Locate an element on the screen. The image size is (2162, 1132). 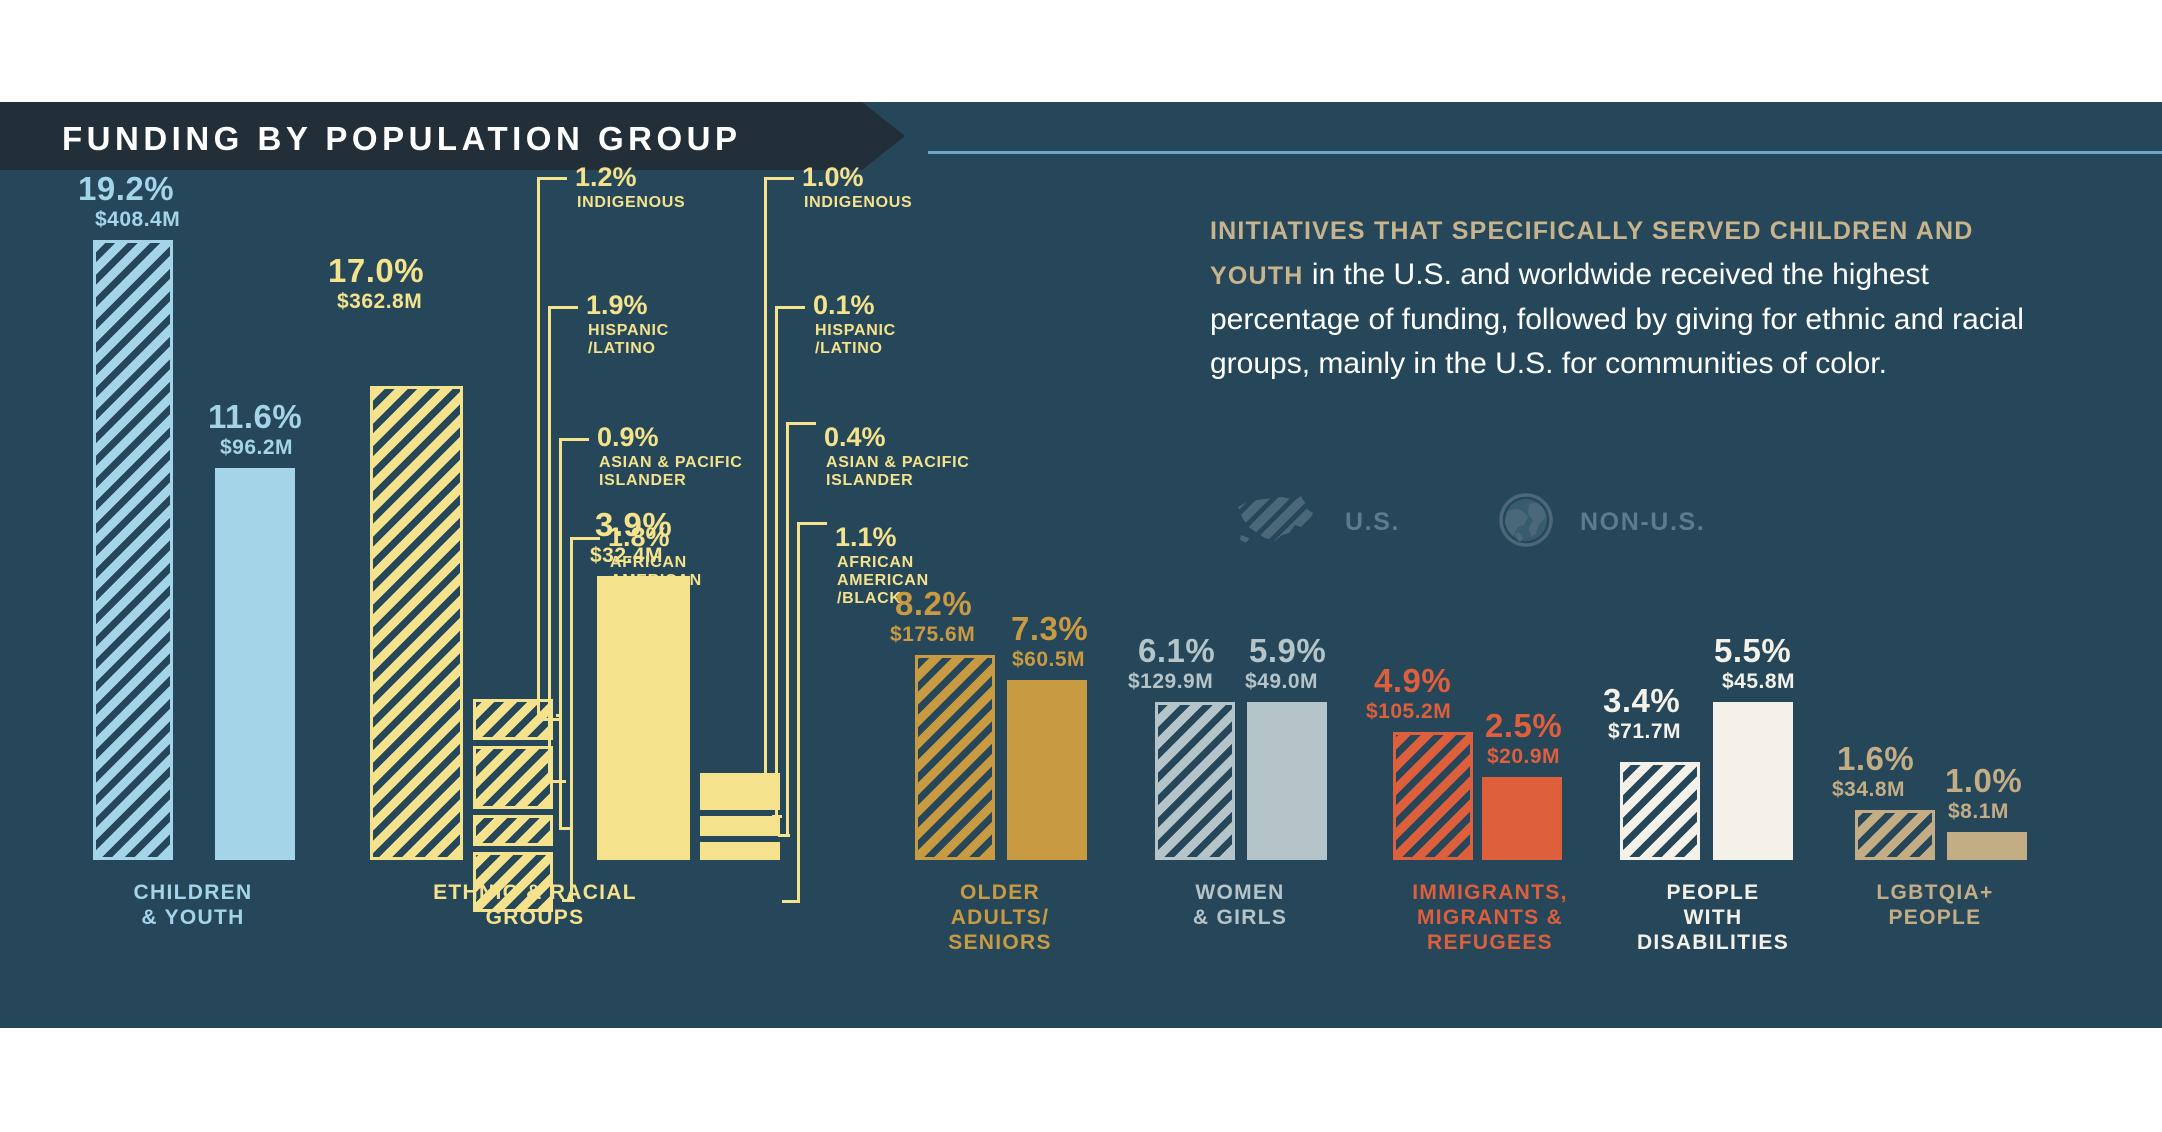
legend-us-label: U.S. is located at coordinates (1373, 522).